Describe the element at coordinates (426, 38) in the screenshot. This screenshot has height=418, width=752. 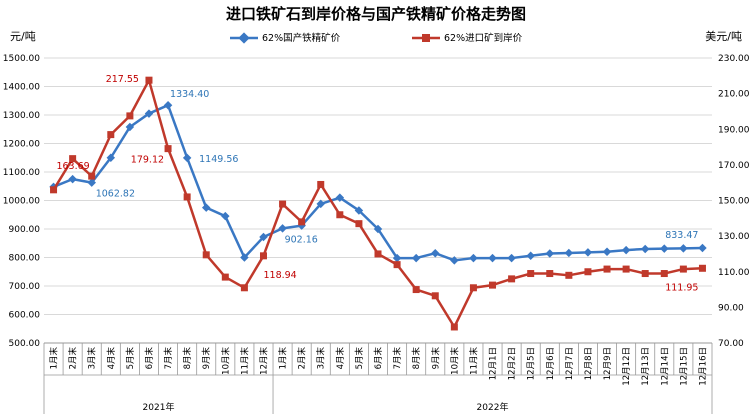
I see `legend-marker-import` at that location.